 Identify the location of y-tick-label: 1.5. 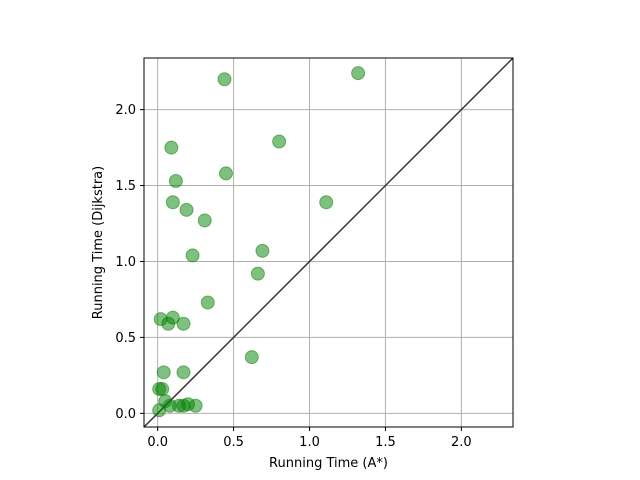
(125, 186).